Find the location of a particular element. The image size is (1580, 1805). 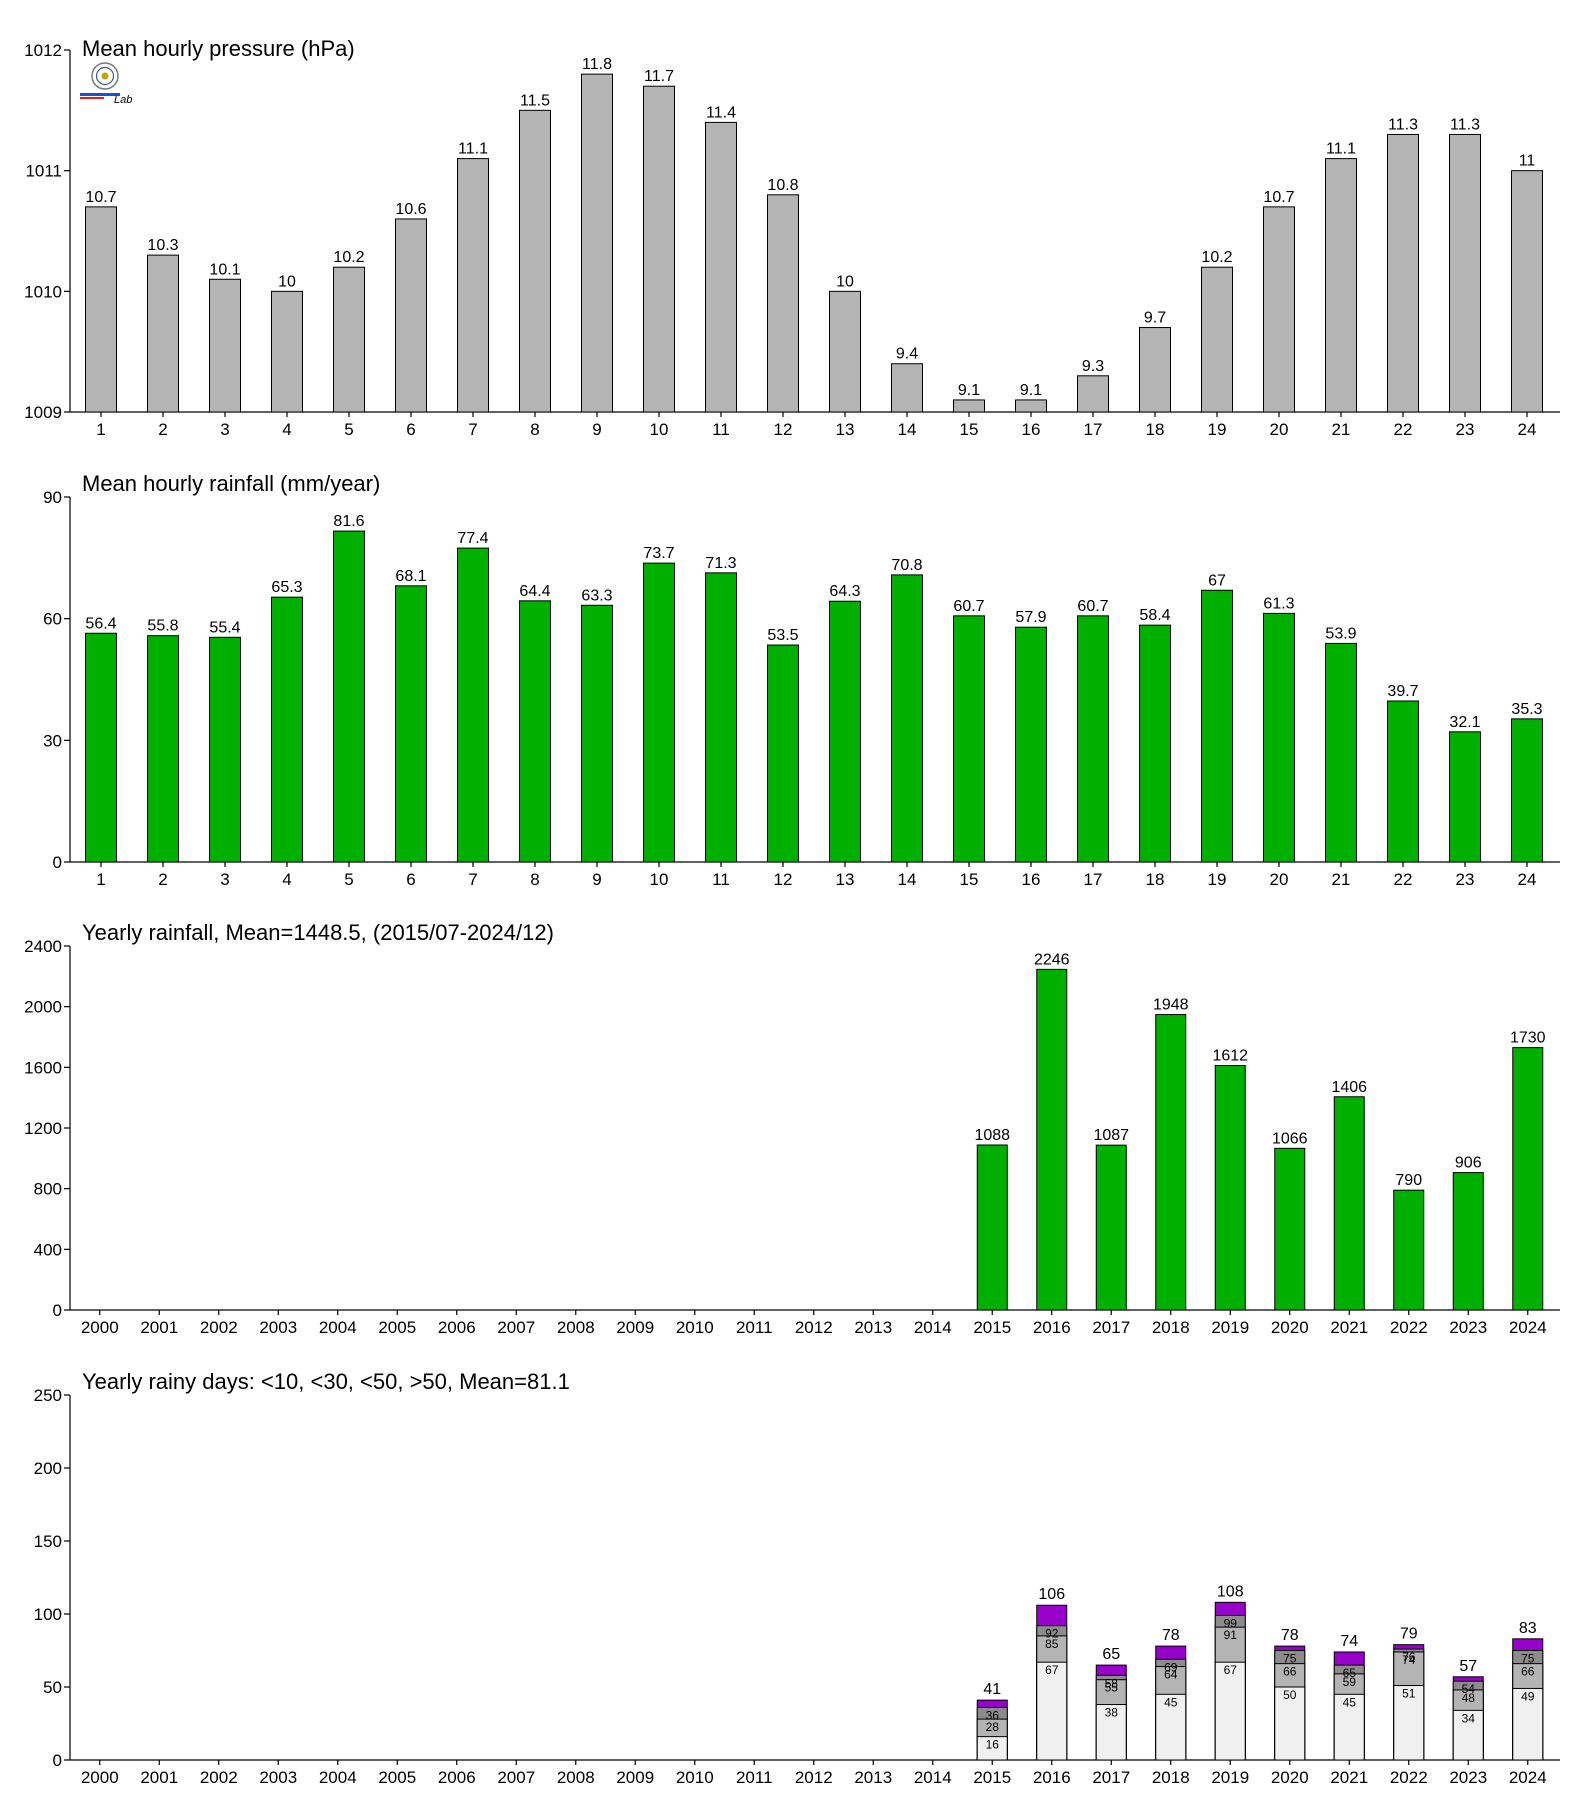

stack-value-label: 34 is located at coordinates (1469, 1718).